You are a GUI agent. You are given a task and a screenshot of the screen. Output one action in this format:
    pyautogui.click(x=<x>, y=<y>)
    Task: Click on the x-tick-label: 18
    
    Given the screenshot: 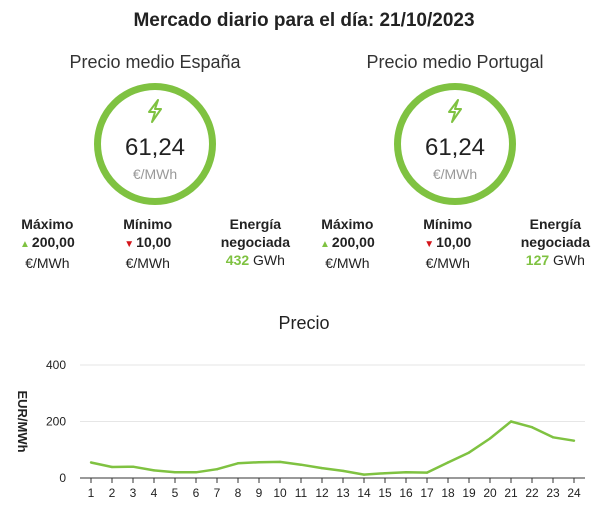 What is the action you would take?
    pyautogui.click(x=448, y=493)
    